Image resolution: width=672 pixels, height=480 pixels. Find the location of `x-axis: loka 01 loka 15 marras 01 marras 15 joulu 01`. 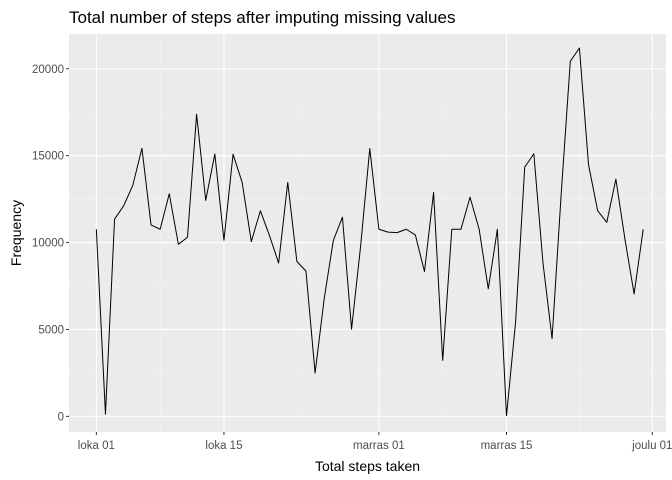

x-axis: loka 01 loka 15 marras 01 marras 15 joulu 01 is located at coordinates (375, 442).